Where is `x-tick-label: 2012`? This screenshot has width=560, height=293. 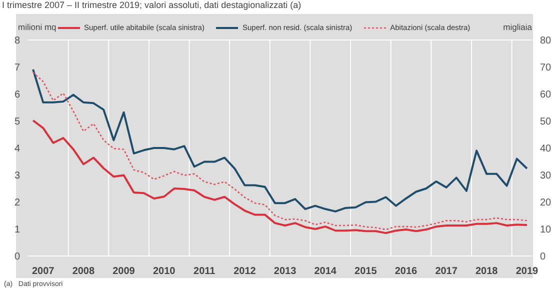
x-tick-label: 2012 is located at coordinates (245, 271).